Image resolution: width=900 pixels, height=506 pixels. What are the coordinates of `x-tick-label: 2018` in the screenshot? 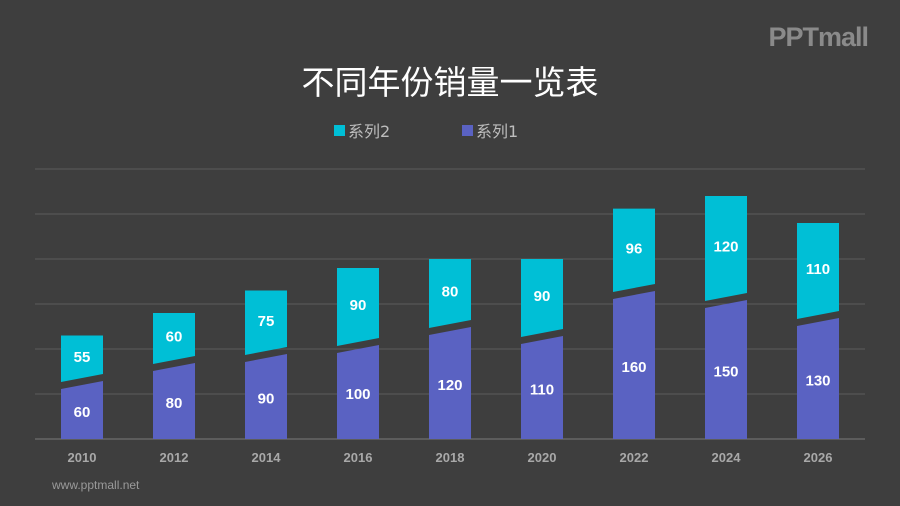 It's located at (450, 457).